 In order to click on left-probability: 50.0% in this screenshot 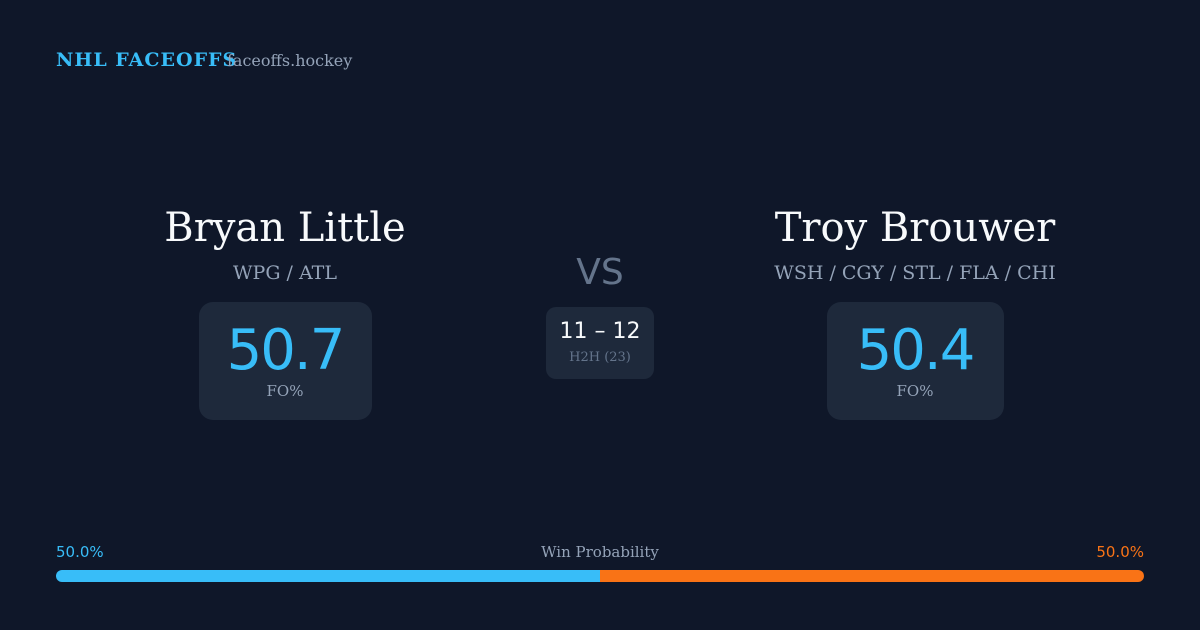, I will do `click(80, 552)`.